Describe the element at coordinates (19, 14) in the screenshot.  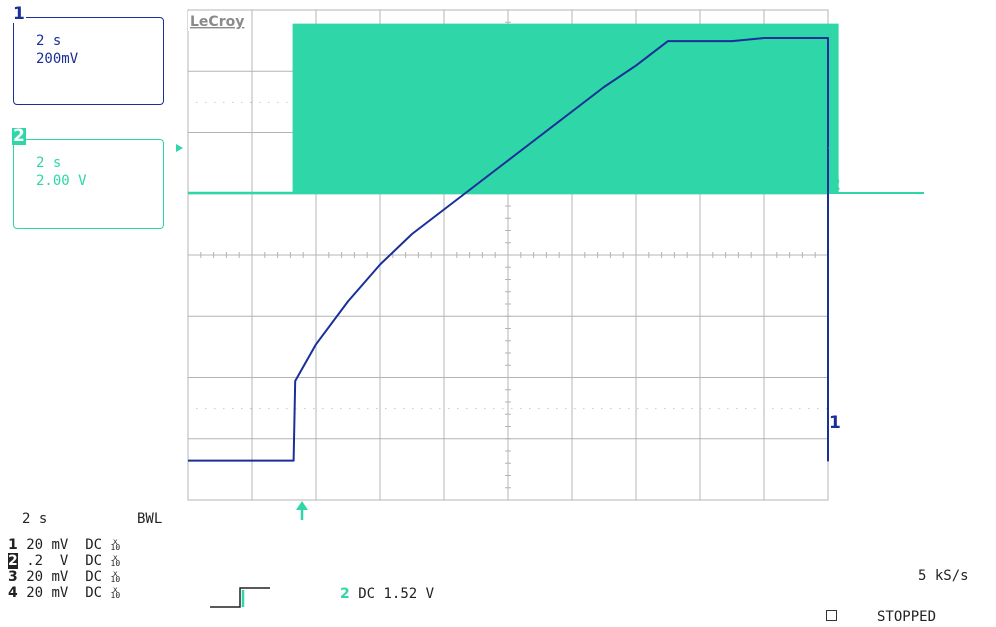
I see `channel-1-number: 1` at that location.